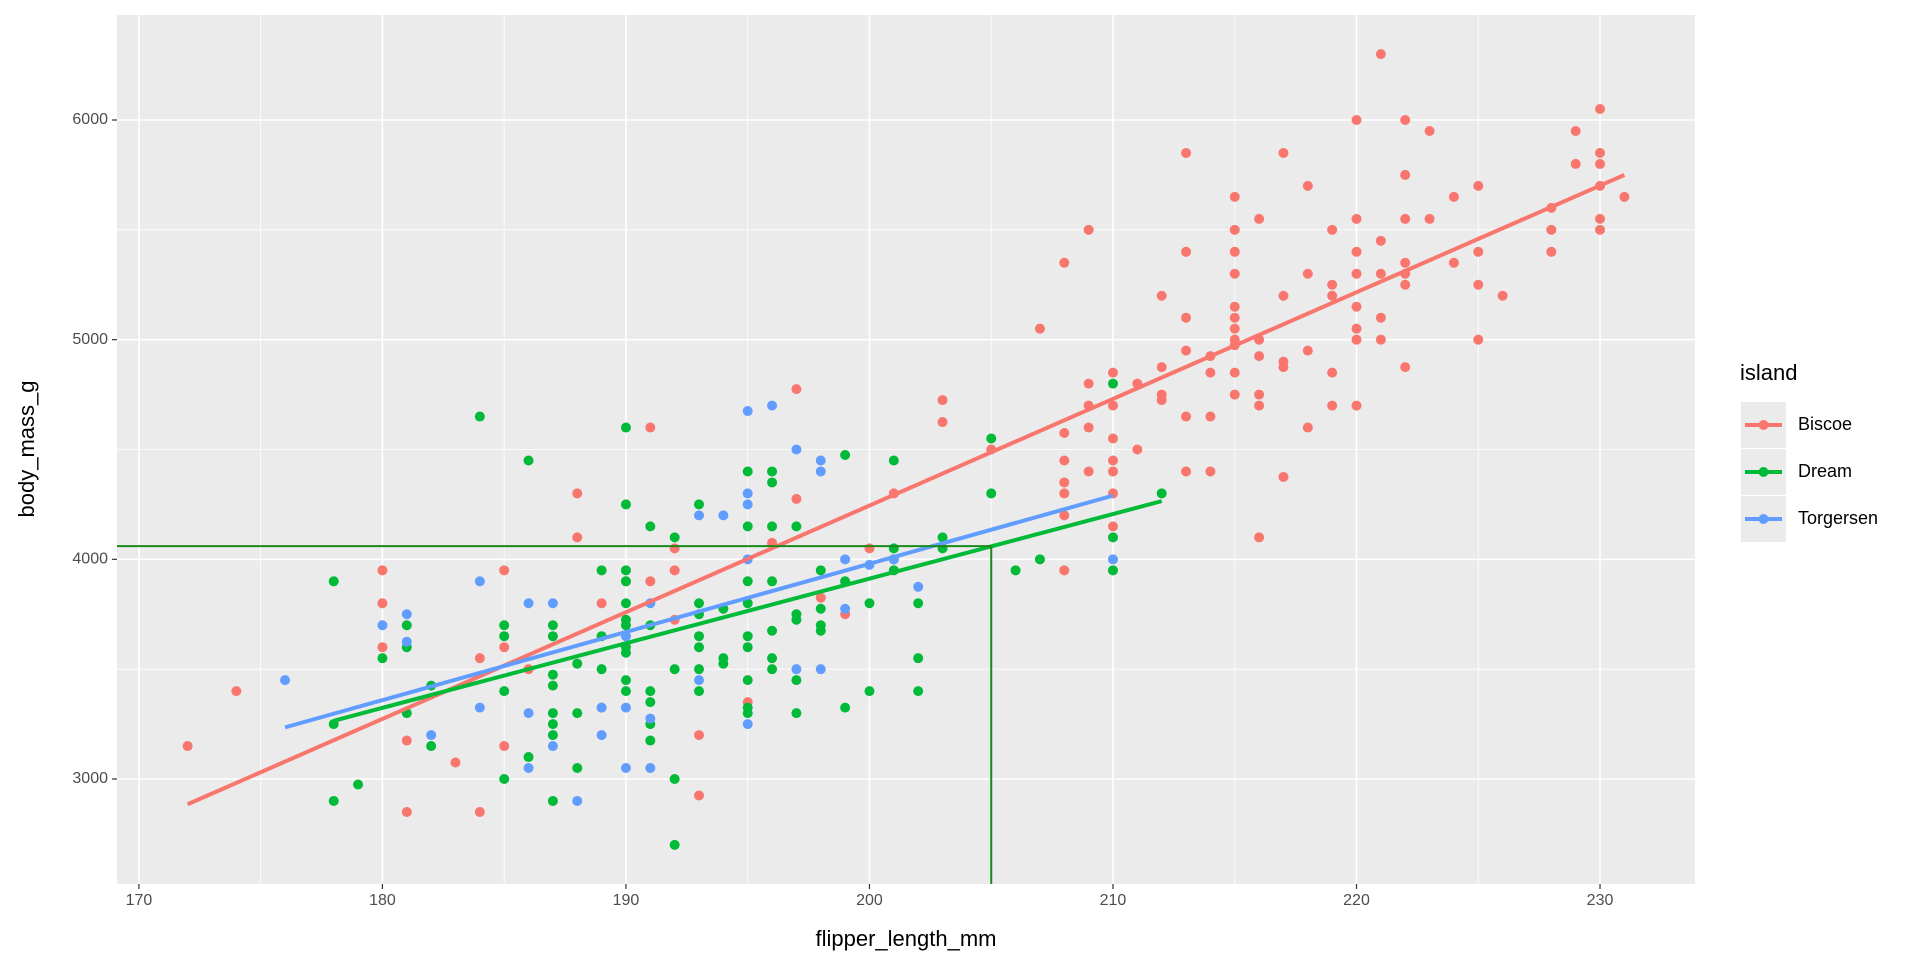  I want to click on x-tick-label: 230, so click(1600, 900).